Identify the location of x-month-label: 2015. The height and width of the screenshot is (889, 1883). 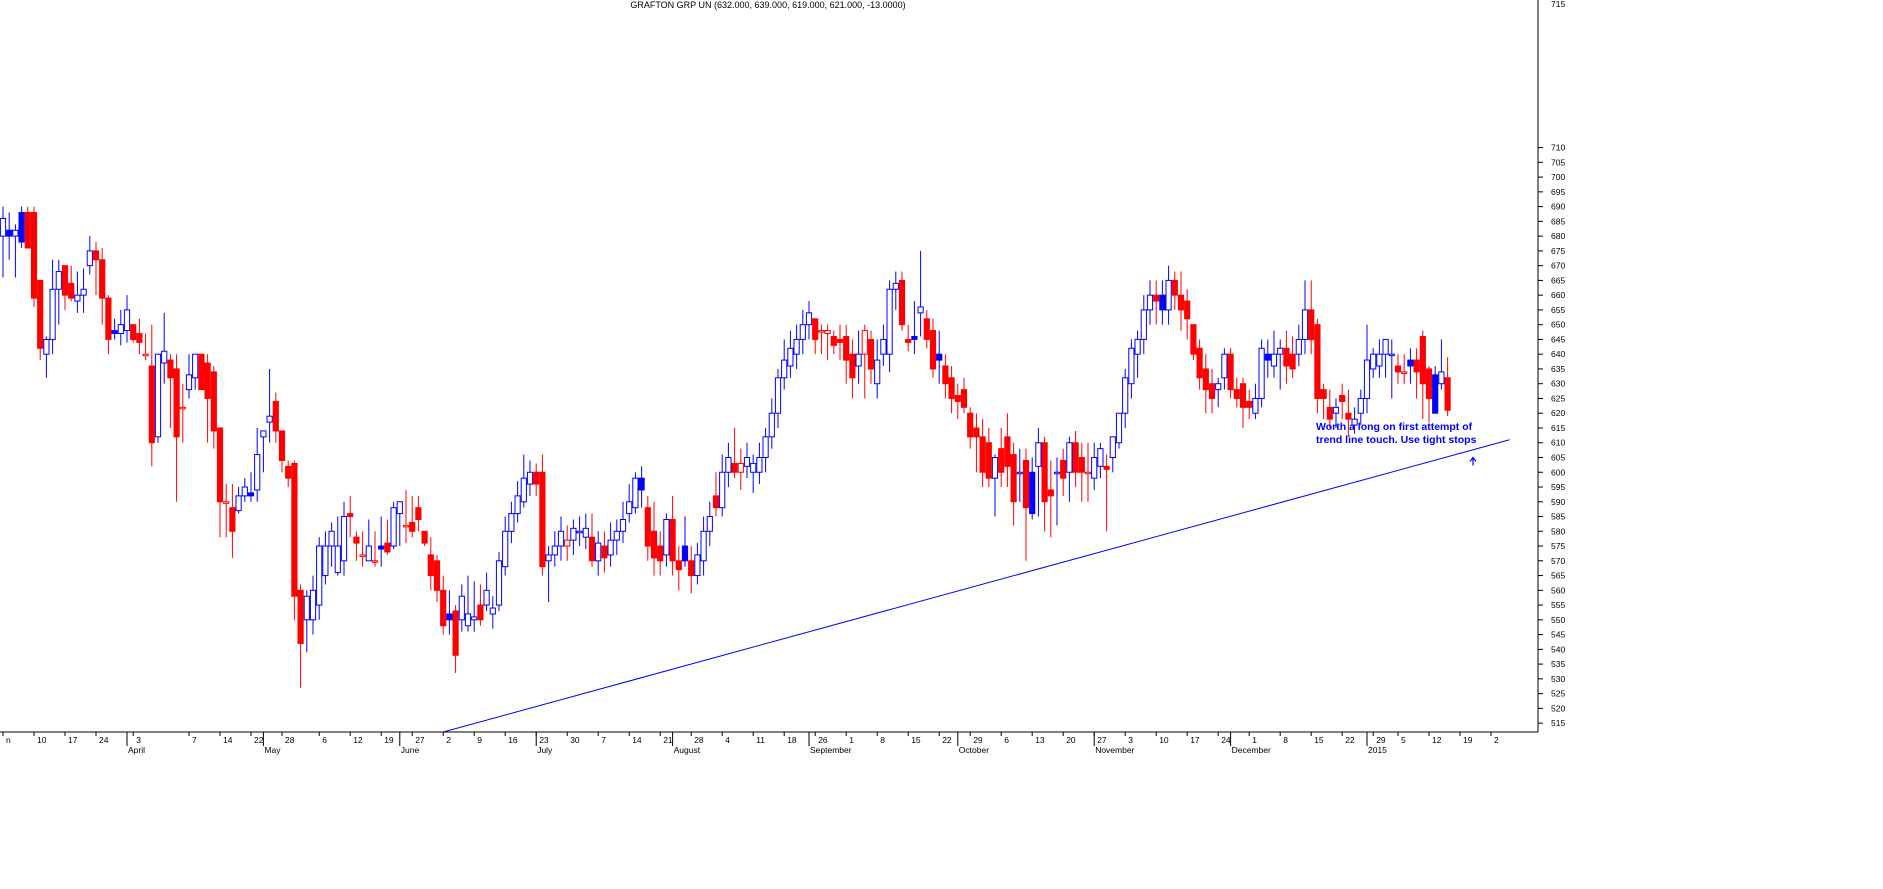
(1377, 750).